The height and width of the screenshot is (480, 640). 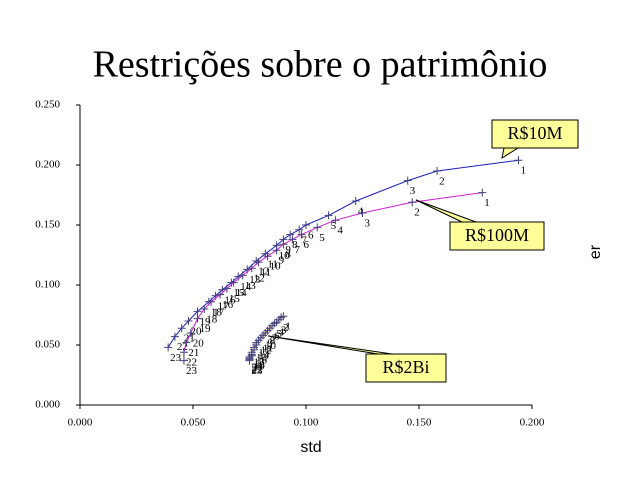 What do you see at coordinates (47, 105) in the screenshot?
I see `y-tick-label: 0.250` at bounding box center [47, 105].